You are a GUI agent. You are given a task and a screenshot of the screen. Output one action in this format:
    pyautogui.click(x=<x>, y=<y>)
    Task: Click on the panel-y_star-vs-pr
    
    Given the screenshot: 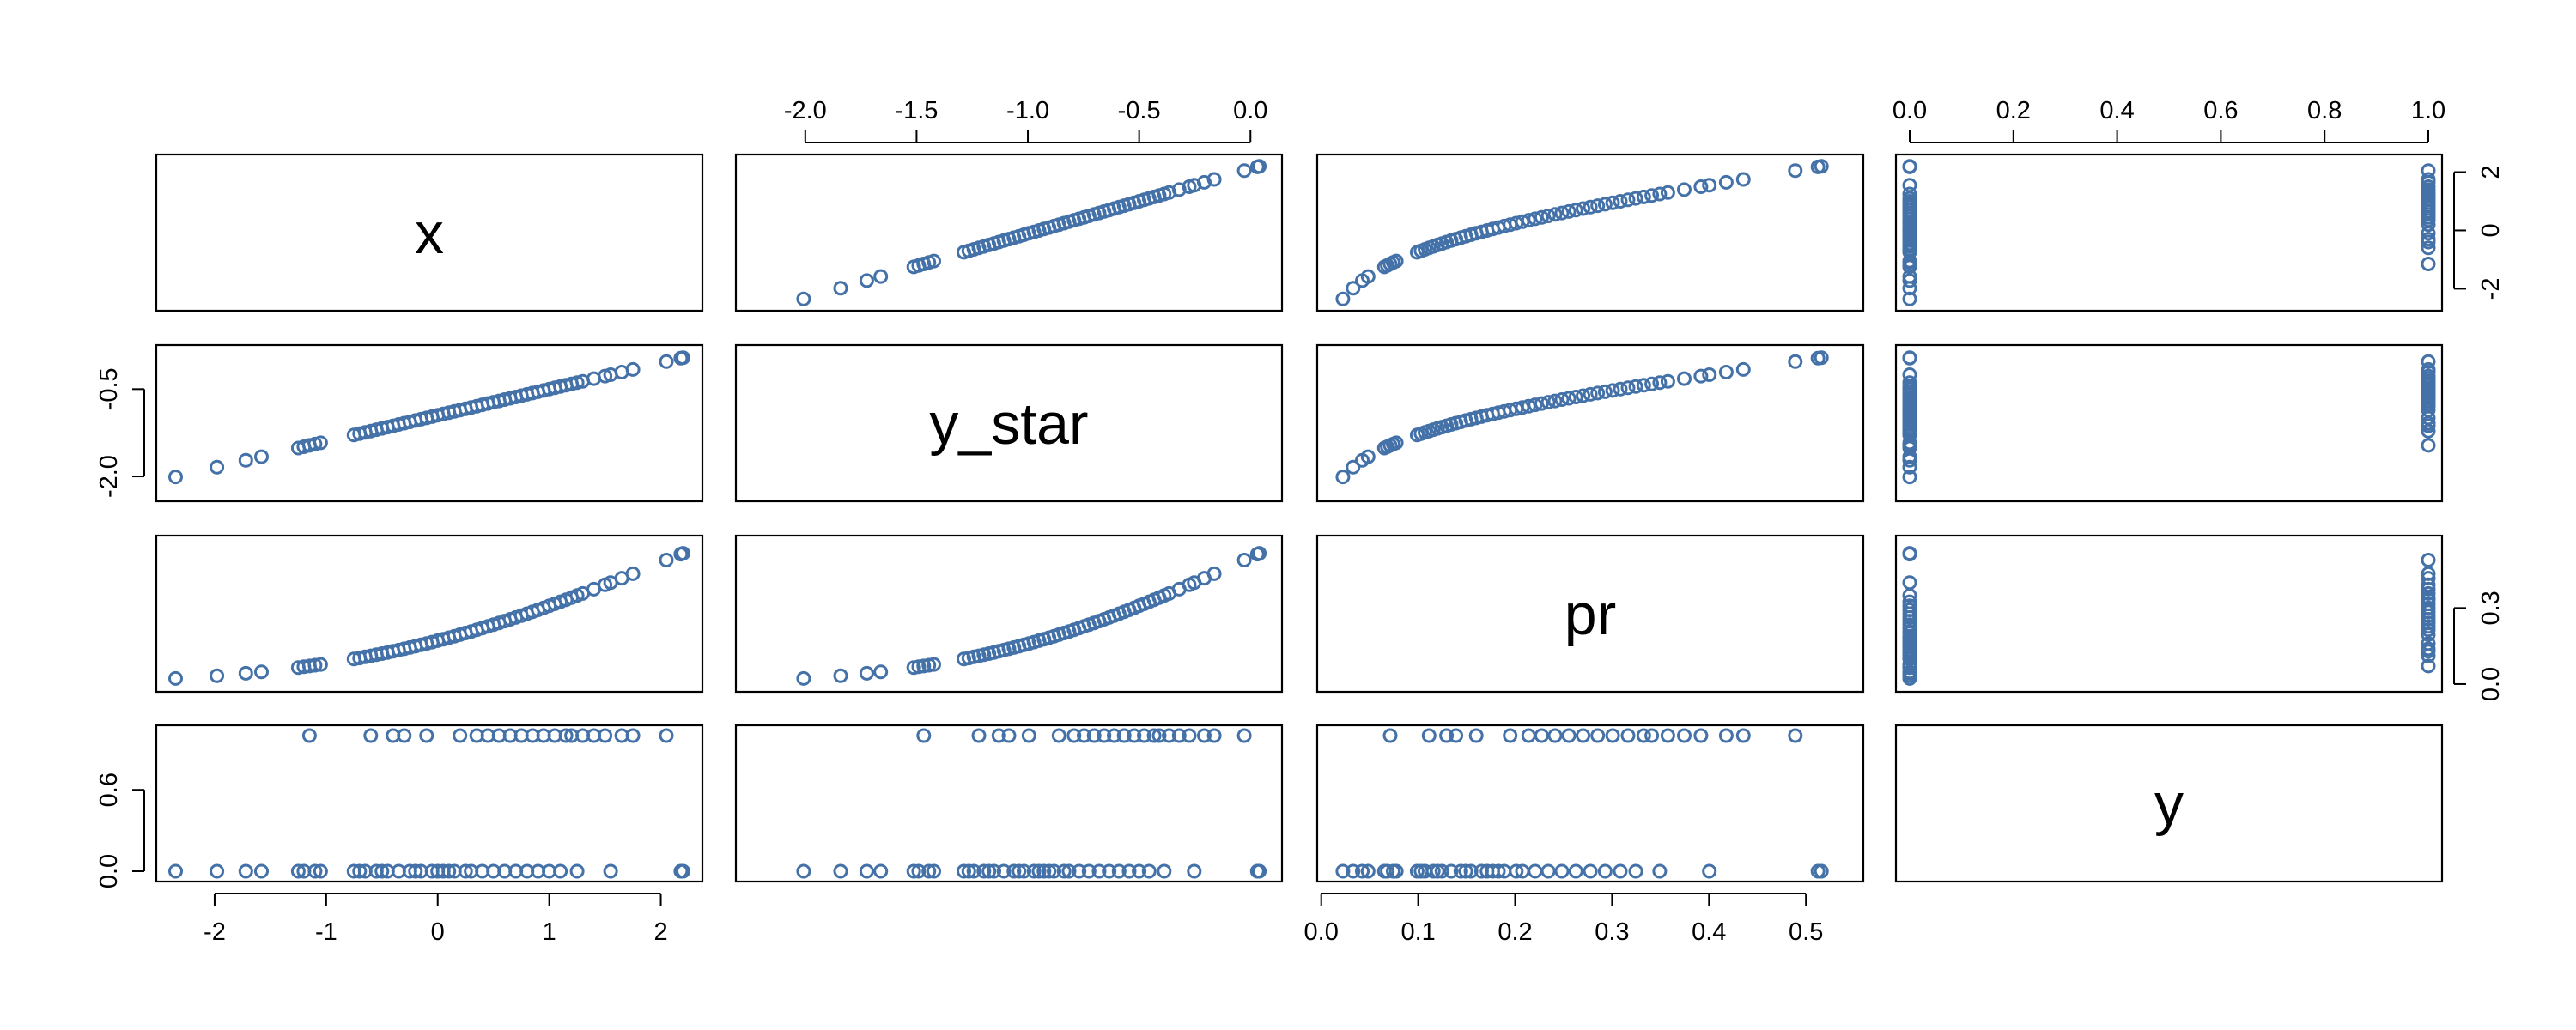 What is the action you would take?
    pyautogui.click(x=1590, y=423)
    